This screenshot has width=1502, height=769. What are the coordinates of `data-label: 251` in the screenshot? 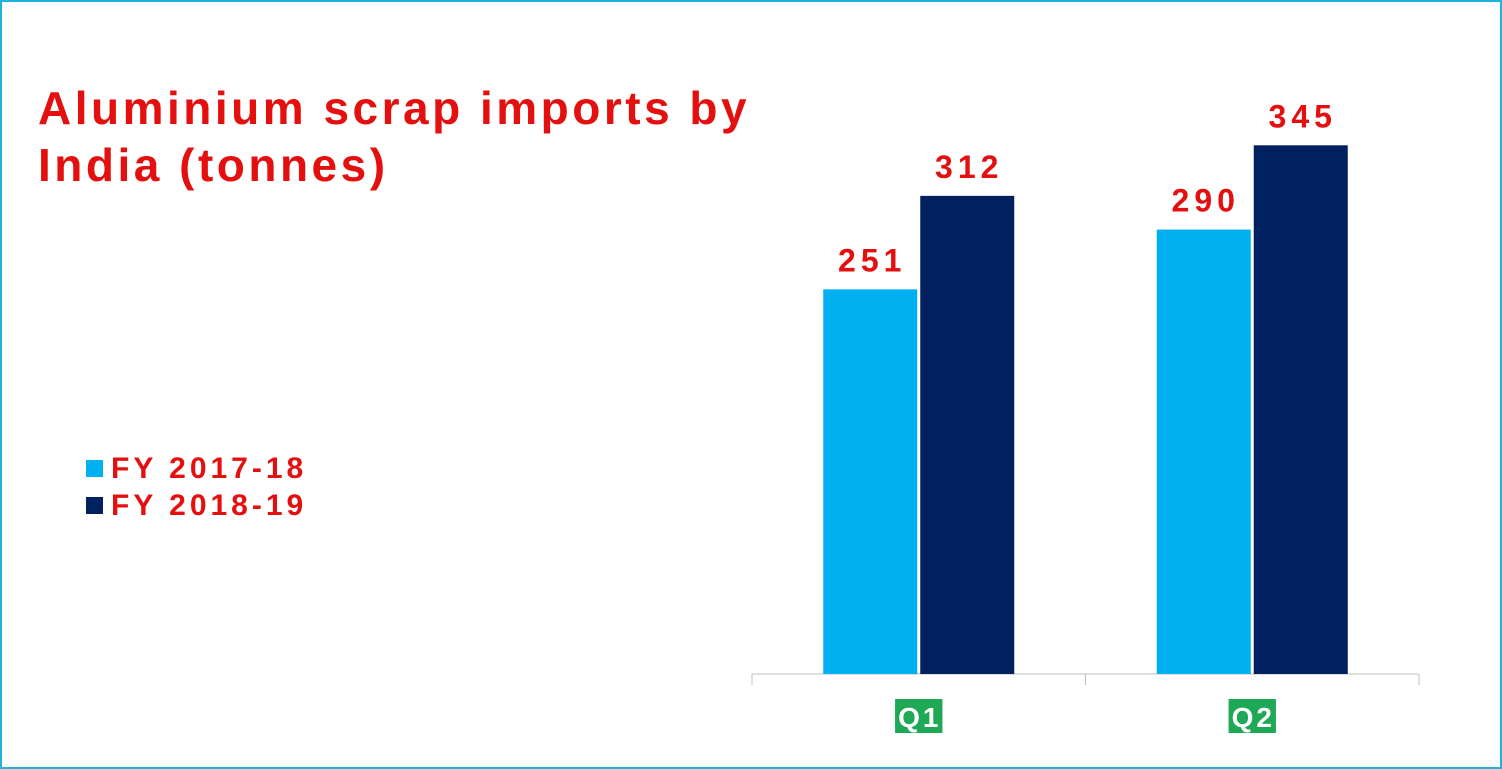 It's located at (872, 260).